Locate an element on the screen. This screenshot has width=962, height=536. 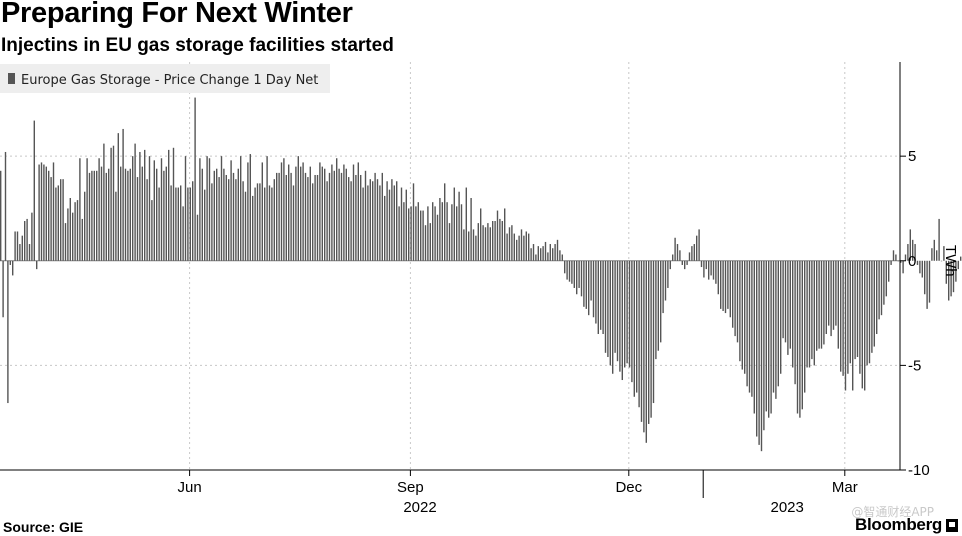
y-tick-label: -10 is located at coordinates (919, 470).